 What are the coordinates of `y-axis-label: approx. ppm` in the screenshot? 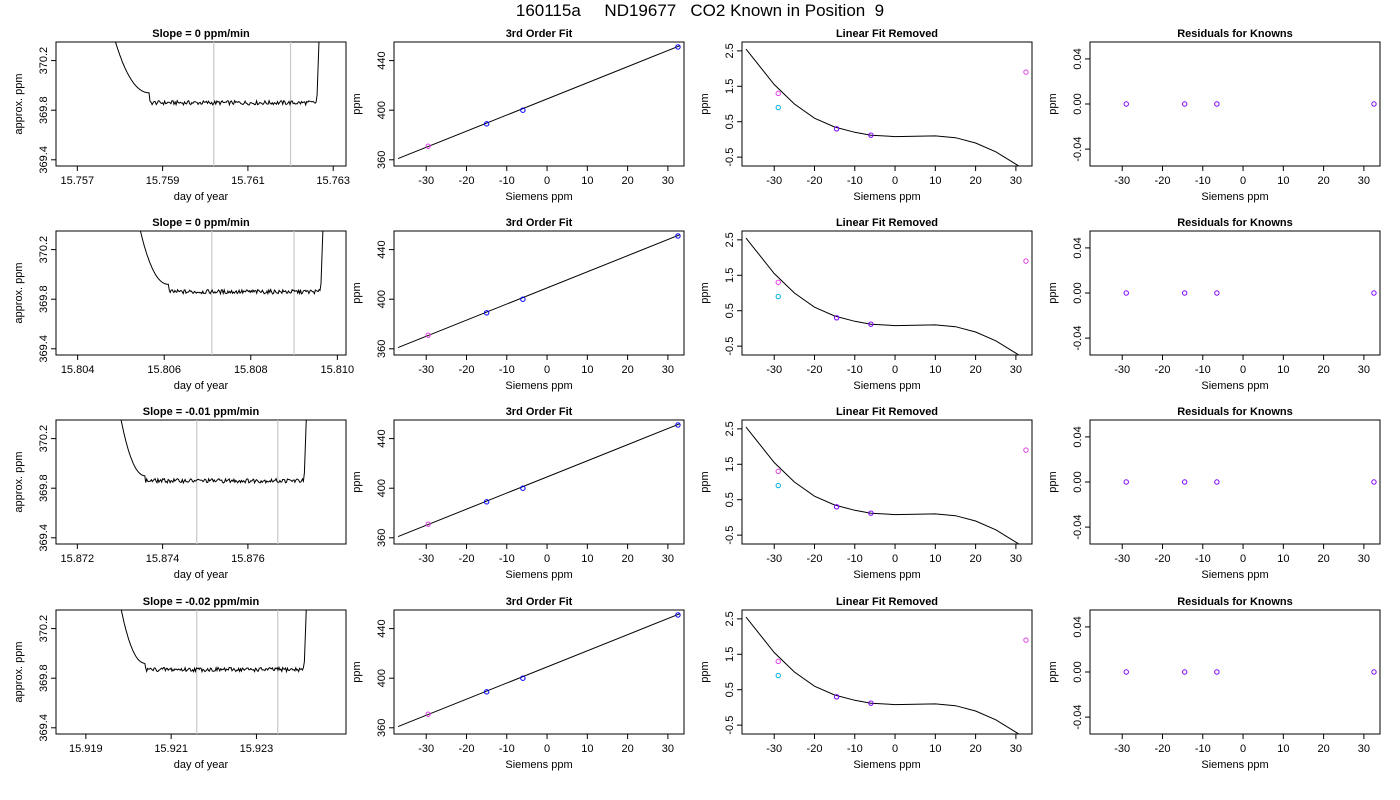 It's located at (19, 292).